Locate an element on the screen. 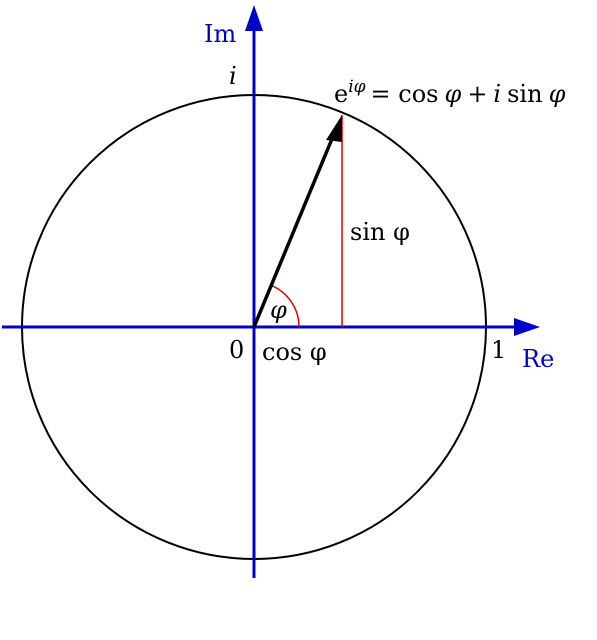 Image resolution: width=597 pixels, height=640 pixels. formula: eiφ = cos φ + i sin φ is located at coordinates (450, 92).